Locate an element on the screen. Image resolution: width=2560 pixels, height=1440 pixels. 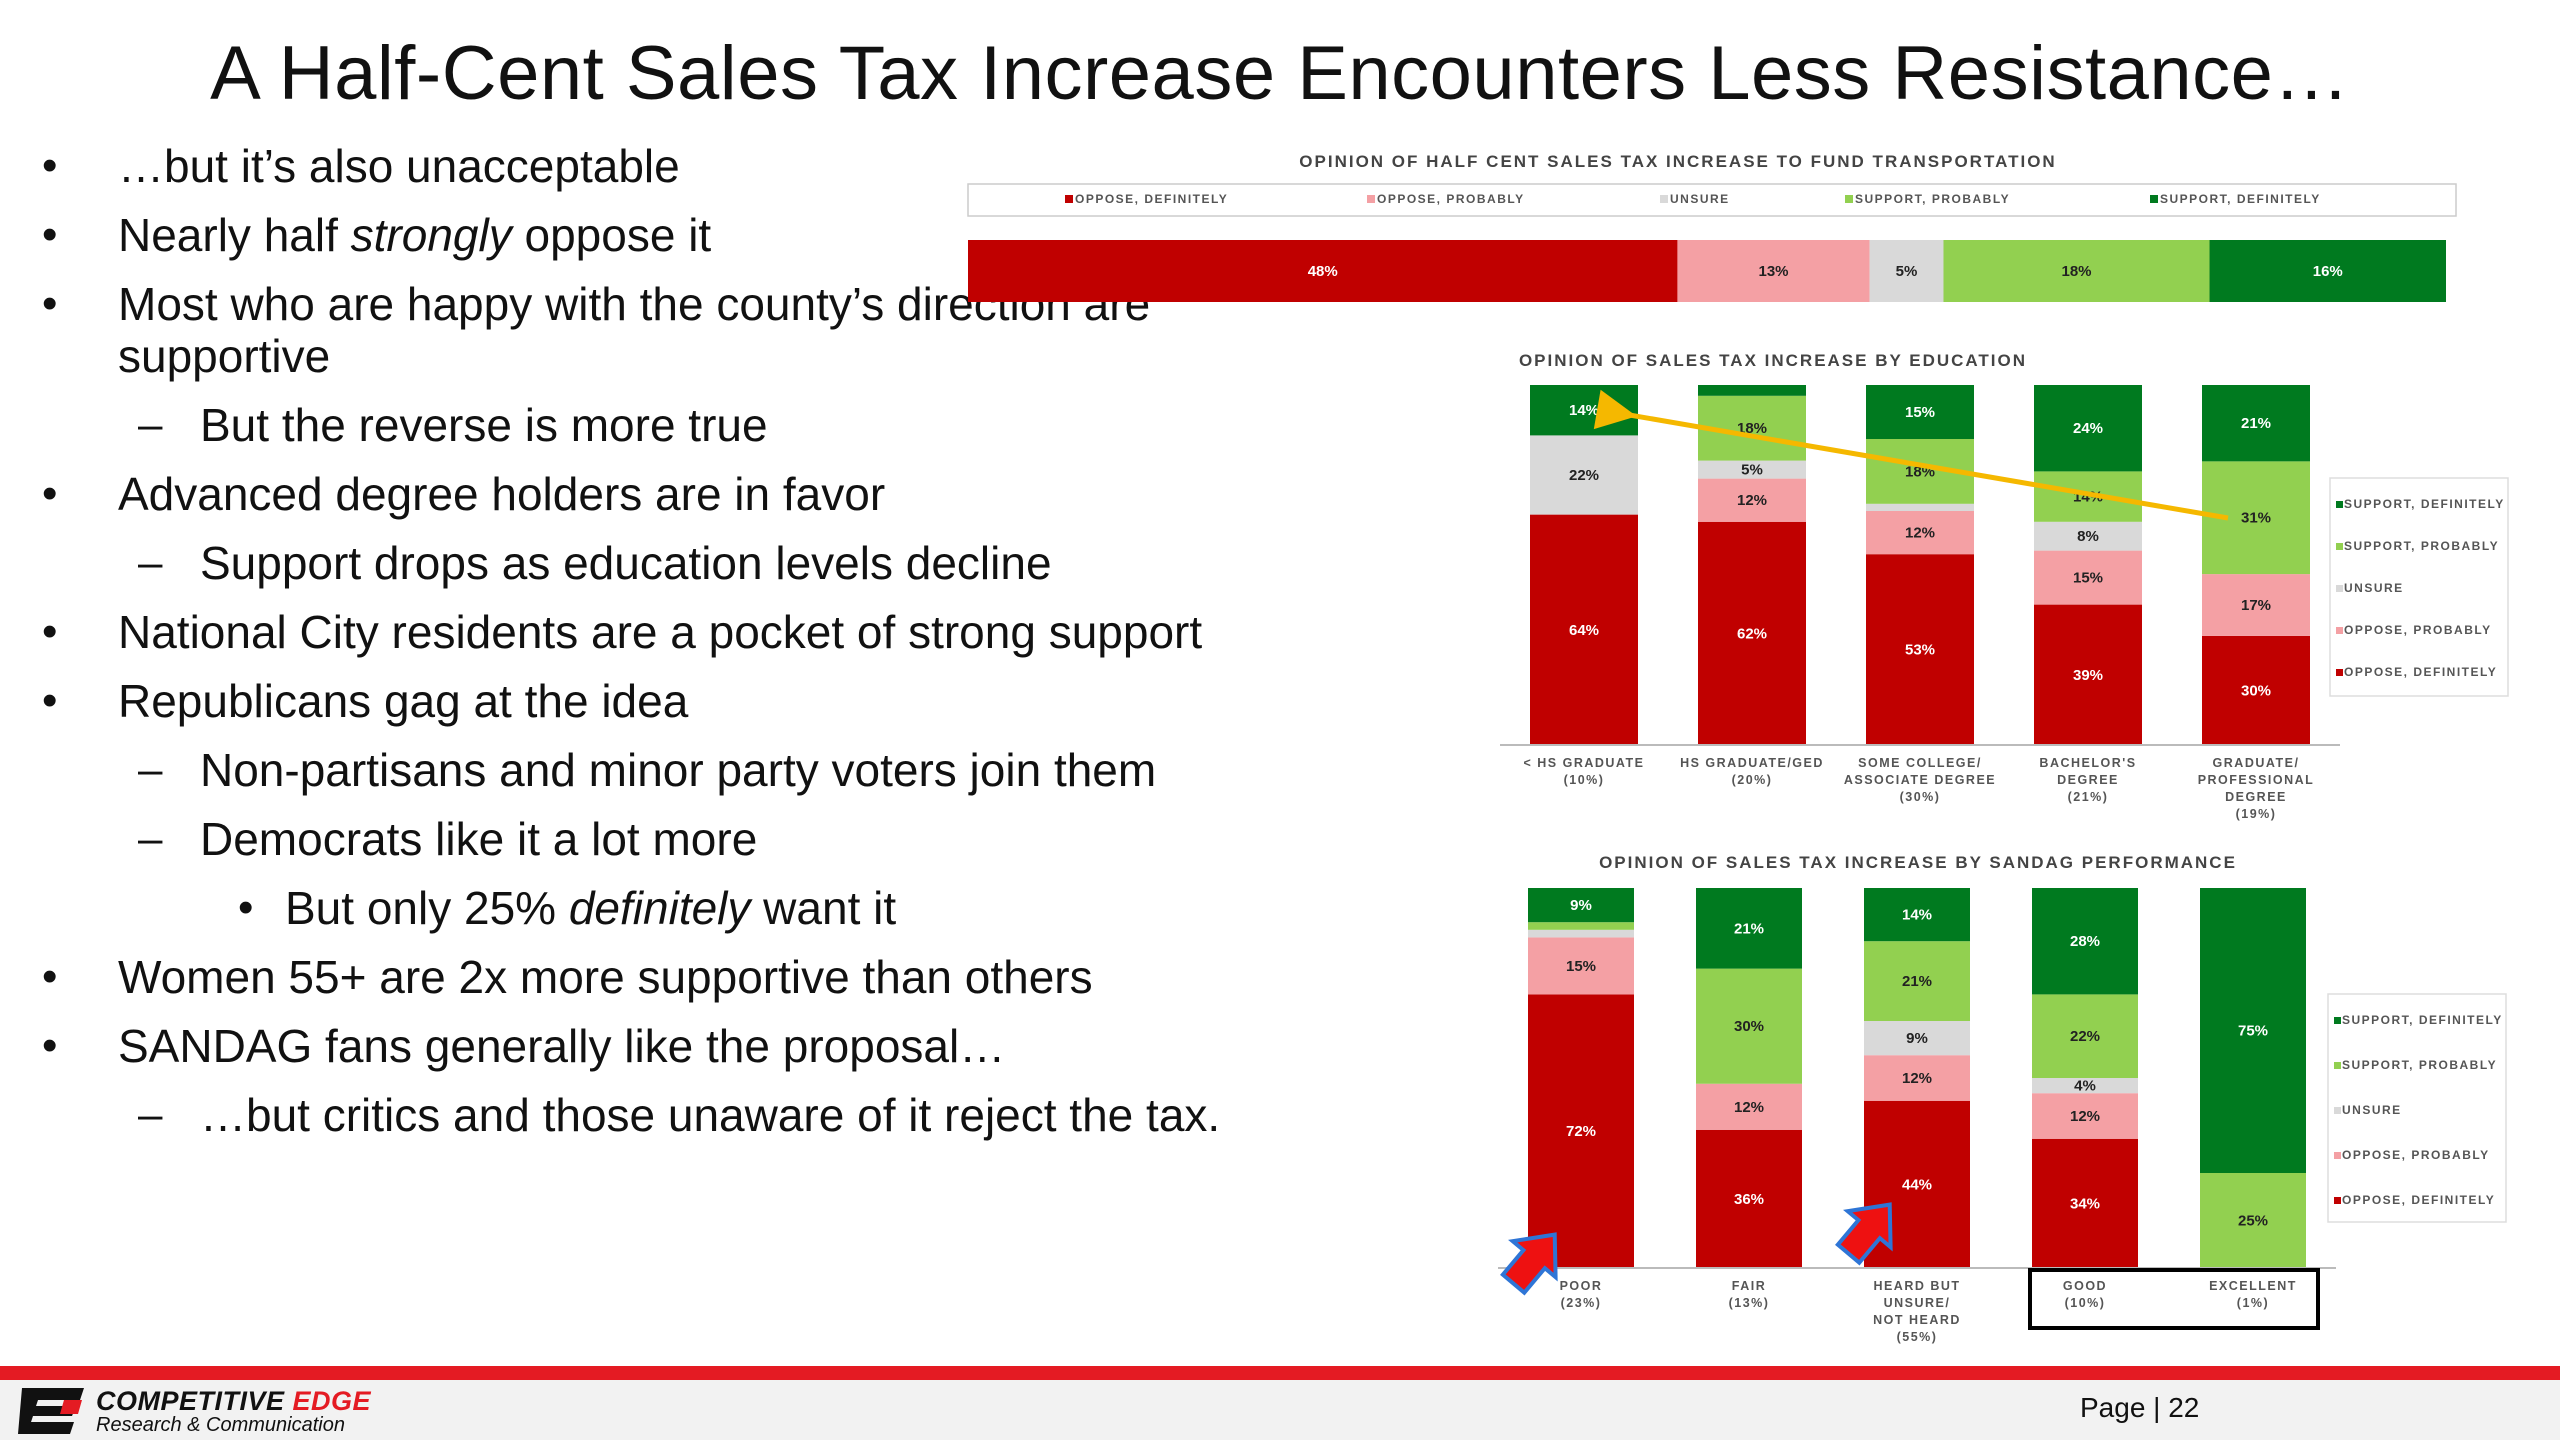
bullet-text: But the reverse is more true is located at coordinates (484, 425).